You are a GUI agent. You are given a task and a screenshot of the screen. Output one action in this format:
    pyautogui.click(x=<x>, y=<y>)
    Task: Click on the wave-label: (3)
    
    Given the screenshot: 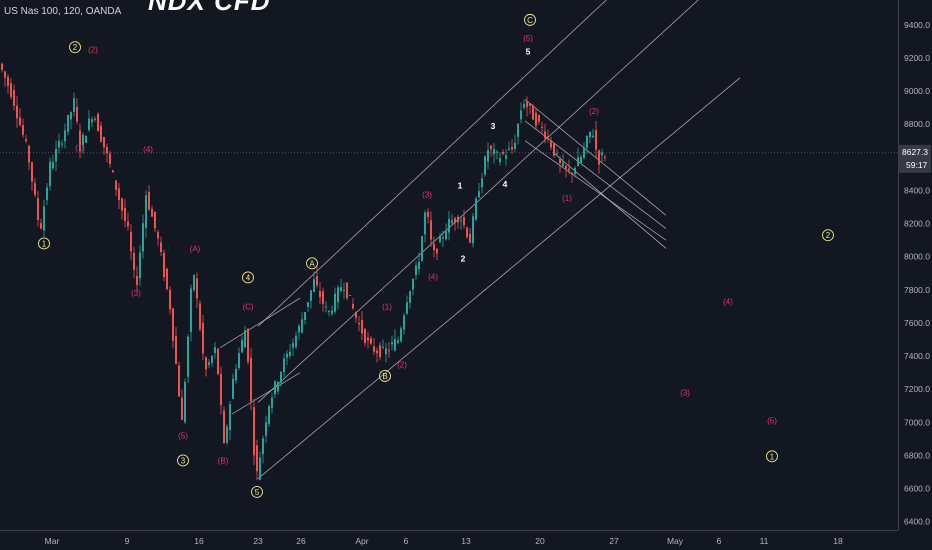 What is the action you would take?
    pyautogui.click(x=685, y=393)
    